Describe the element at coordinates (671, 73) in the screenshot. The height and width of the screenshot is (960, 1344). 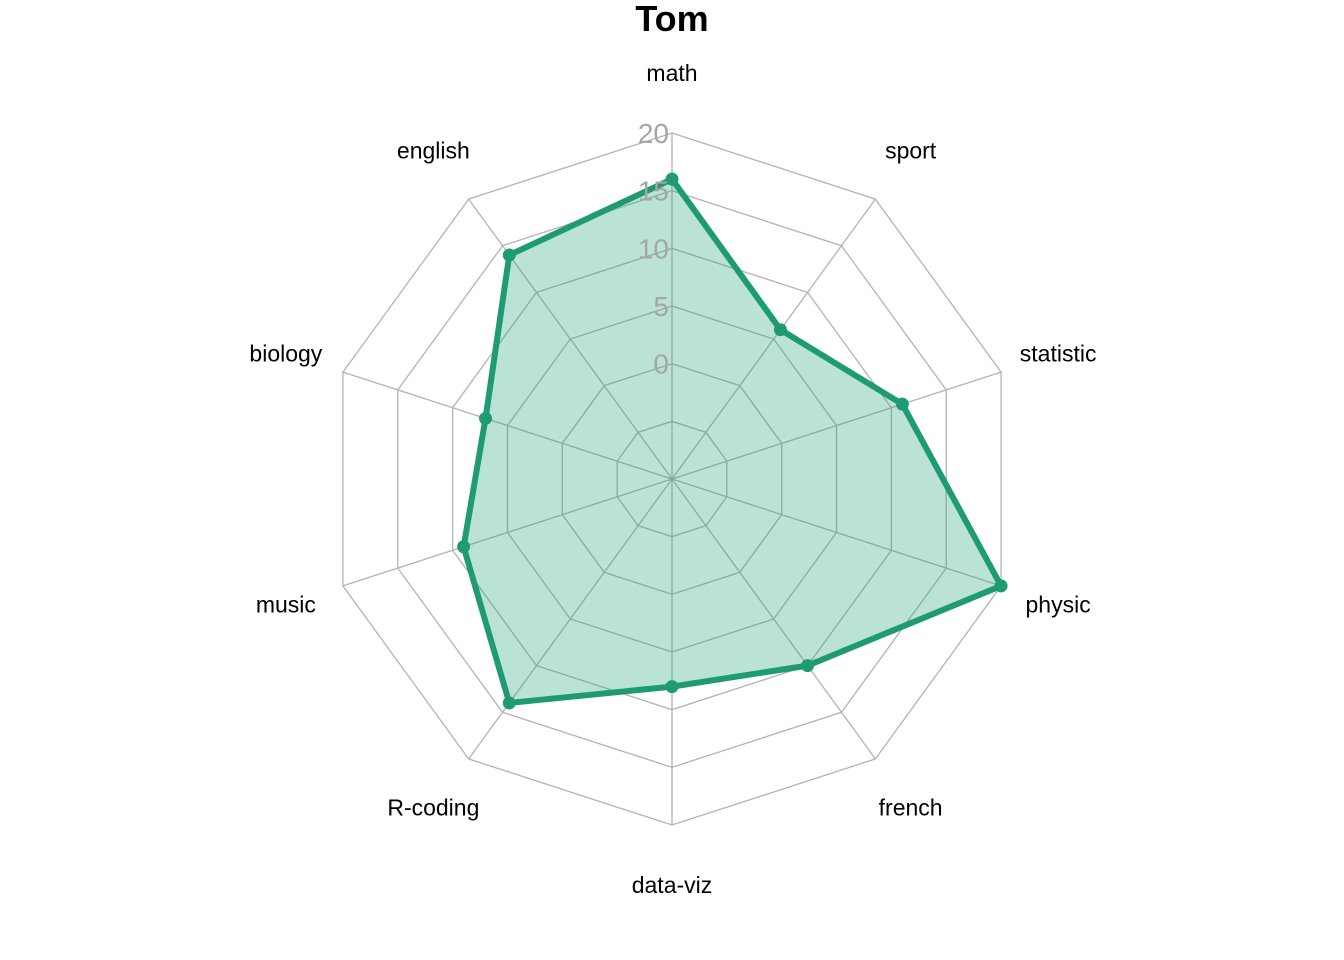
I see `category-label-math: math` at that location.